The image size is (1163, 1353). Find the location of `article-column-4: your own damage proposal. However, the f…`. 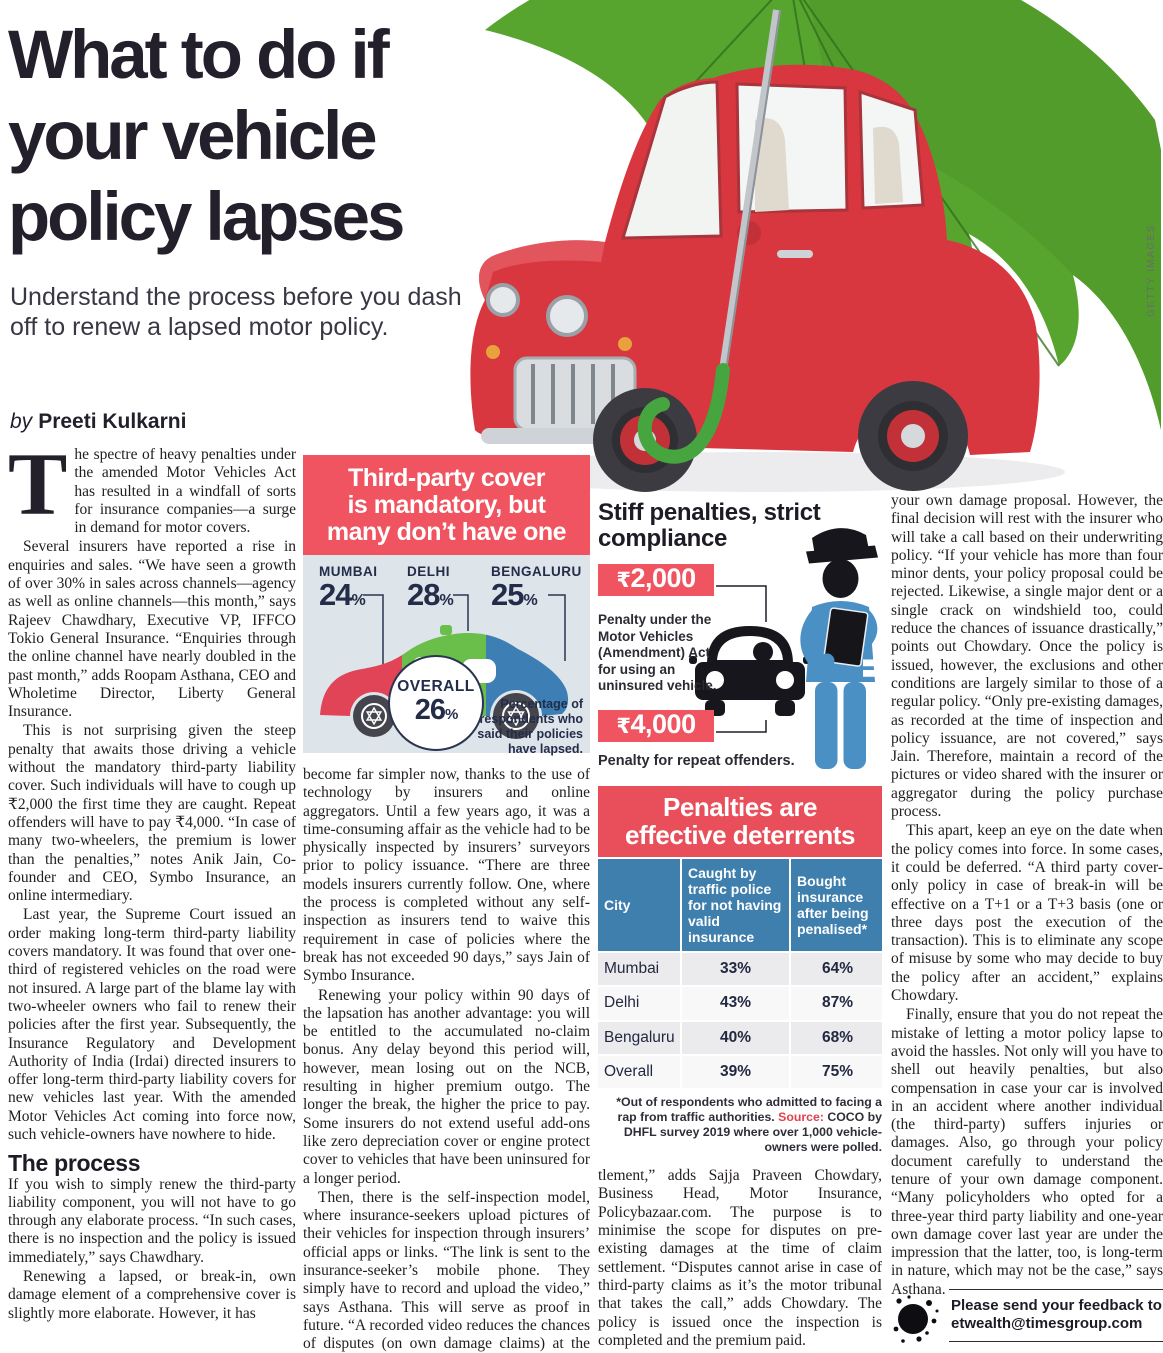

article-column-4: your own damage proposal. However, the f… is located at coordinates (1027, 922).